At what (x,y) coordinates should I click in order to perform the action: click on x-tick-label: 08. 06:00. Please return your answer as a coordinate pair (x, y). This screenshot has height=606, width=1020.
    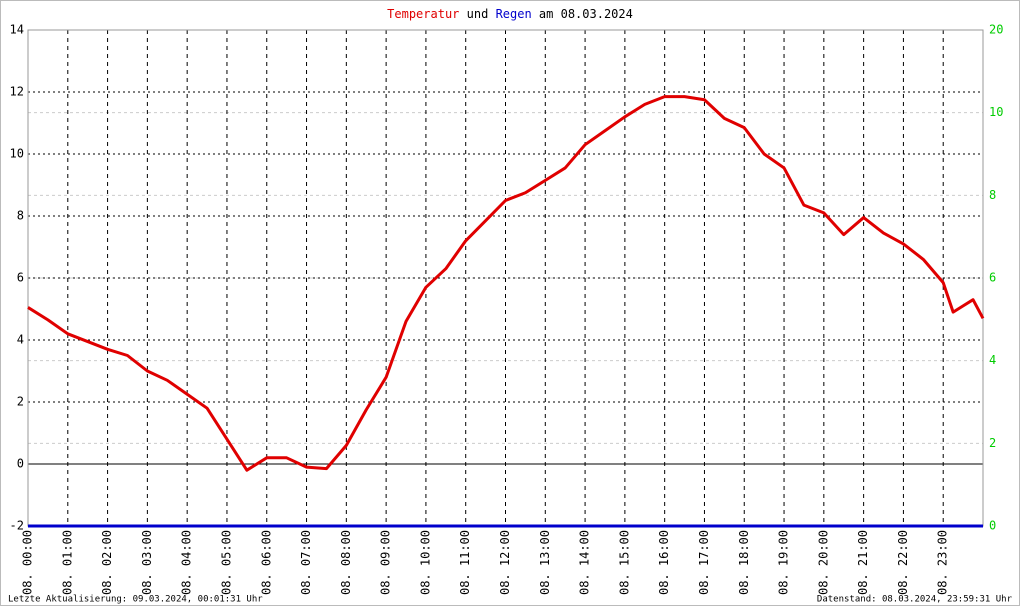
    Looking at the image, I should click on (266, 562).